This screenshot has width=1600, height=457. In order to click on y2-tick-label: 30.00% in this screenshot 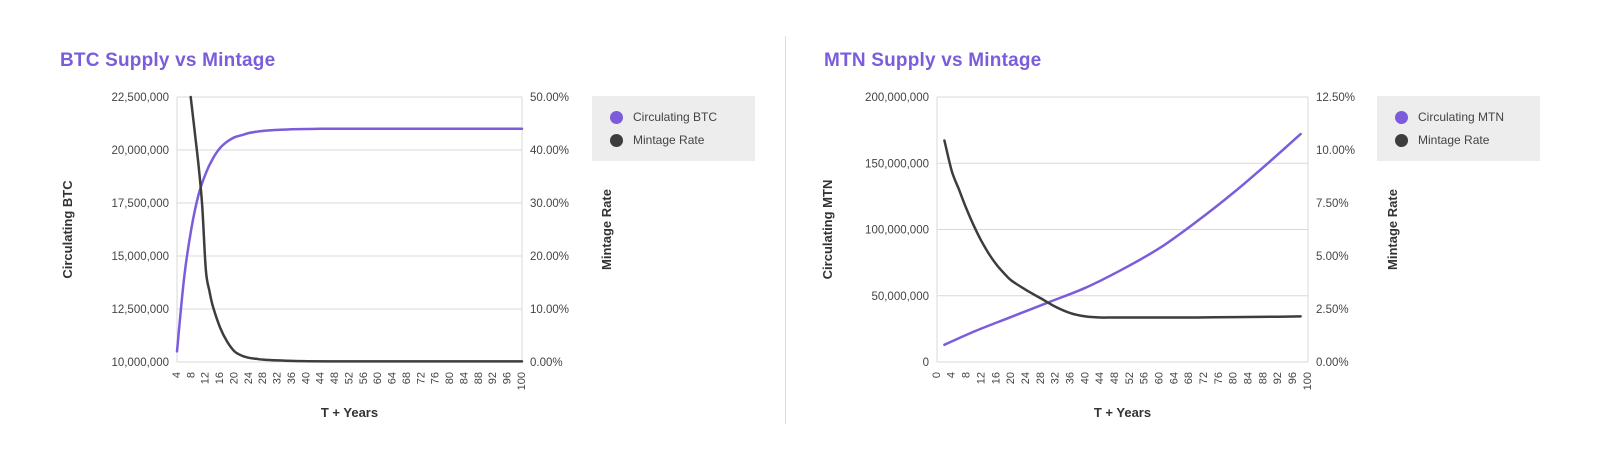, I will do `click(549, 204)`.